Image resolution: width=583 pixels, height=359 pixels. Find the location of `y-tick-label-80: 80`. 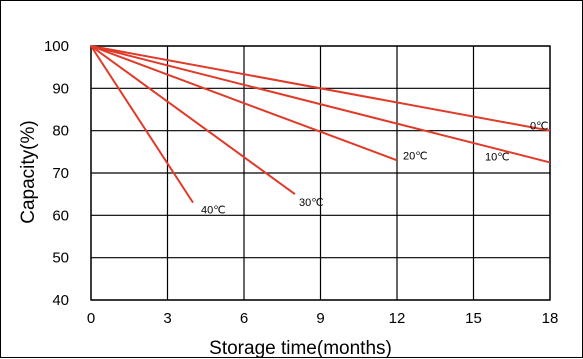

y-tick-label-80: 80 is located at coordinates (60, 131).